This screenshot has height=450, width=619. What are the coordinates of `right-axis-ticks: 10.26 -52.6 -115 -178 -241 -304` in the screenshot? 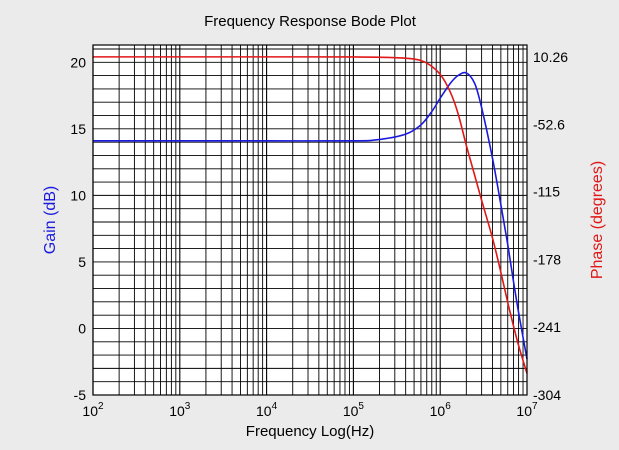 It's located at (550, 226).